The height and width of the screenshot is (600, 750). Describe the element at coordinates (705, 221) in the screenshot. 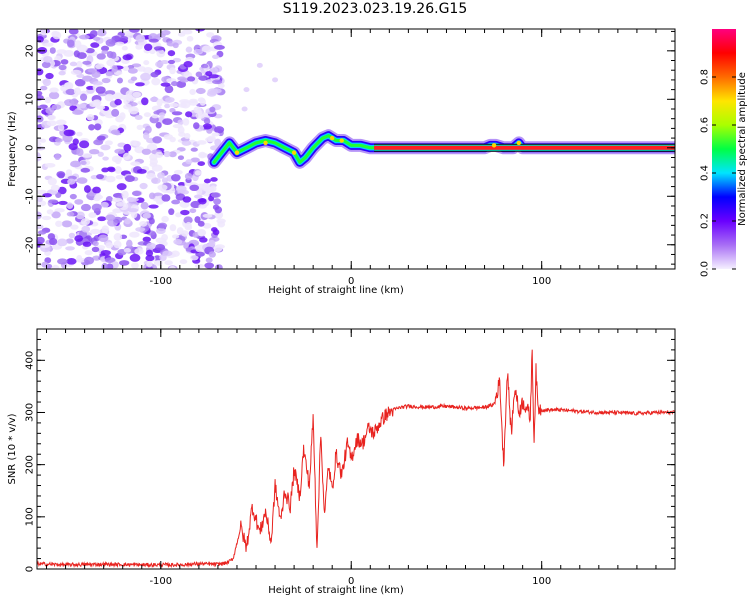

I see `colorbar-tick-label: 0.2` at that location.